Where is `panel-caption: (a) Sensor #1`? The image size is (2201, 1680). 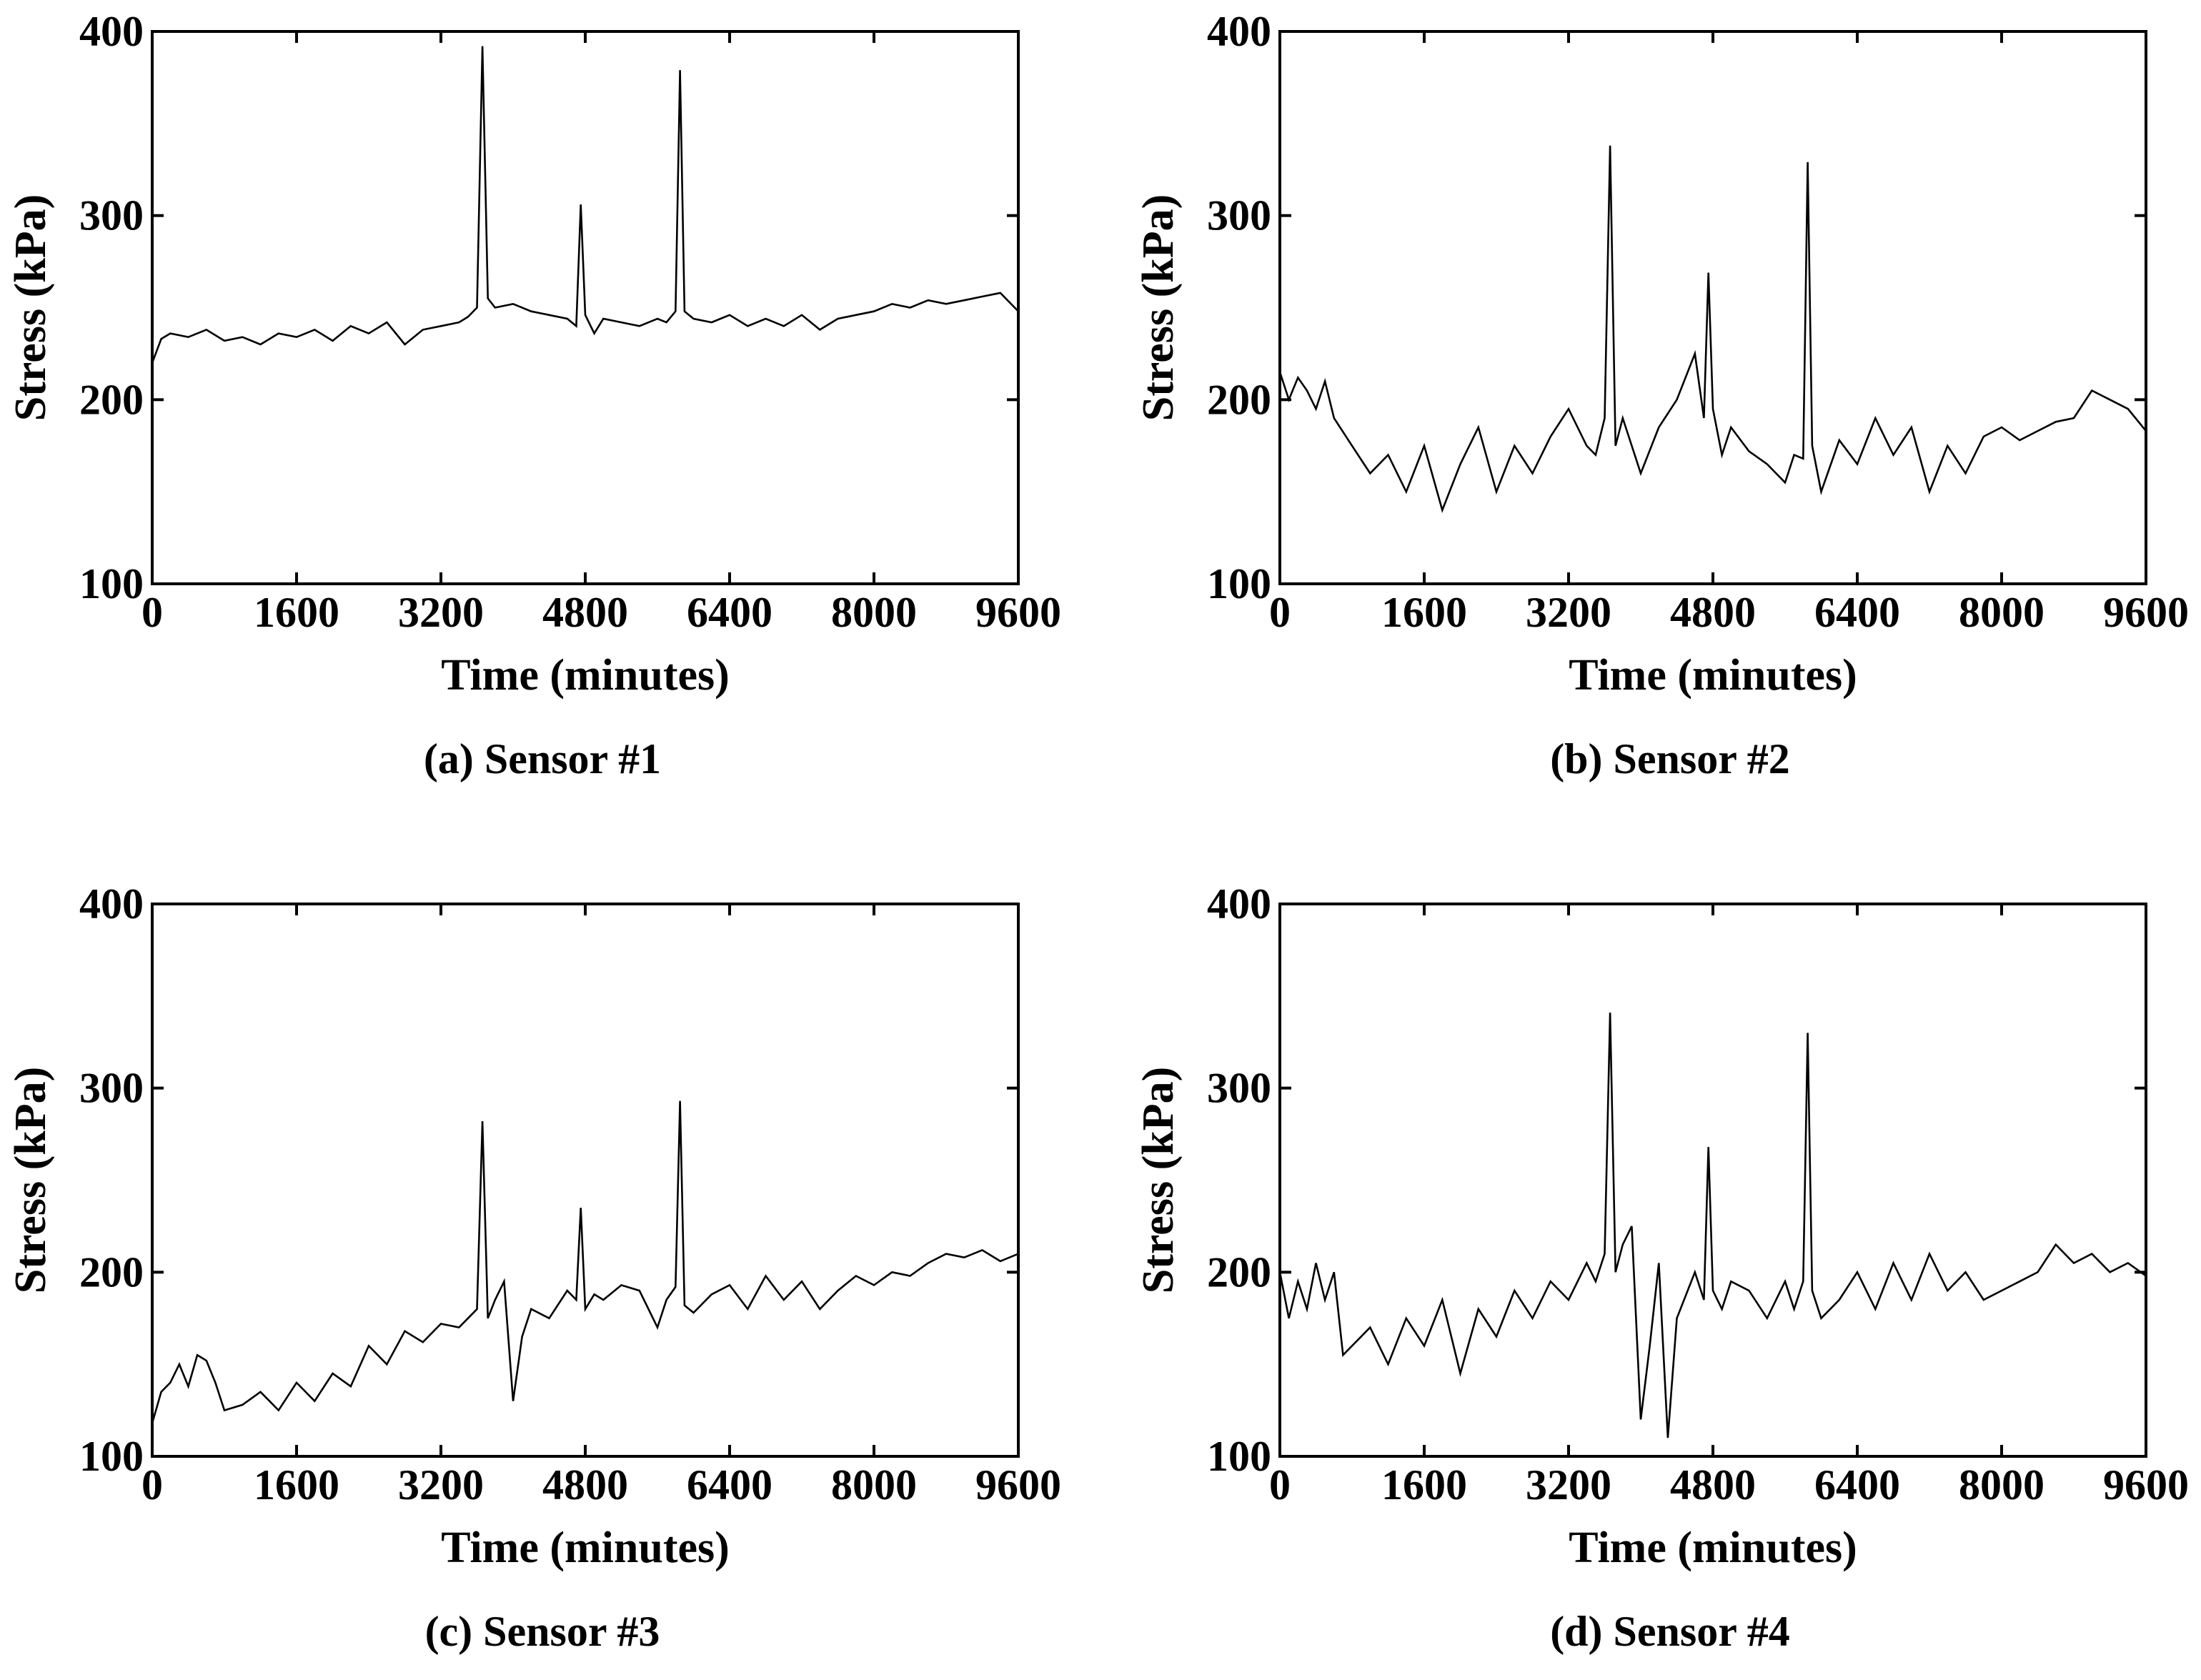 panel-caption: (a) Sensor #1 is located at coordinates (542, 758).